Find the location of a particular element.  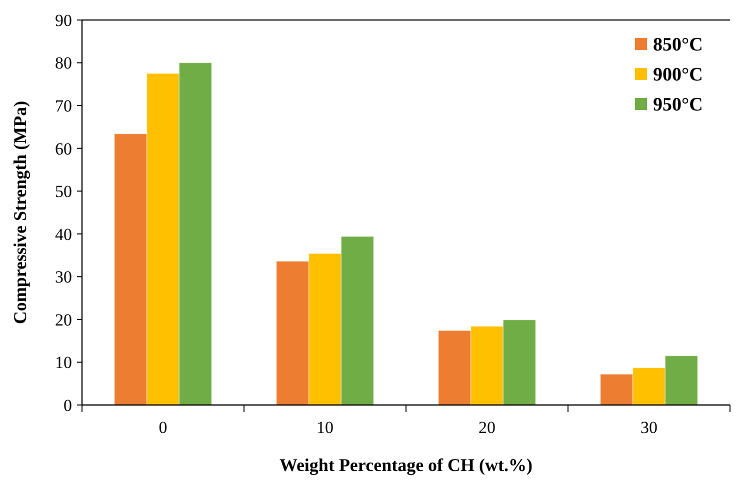

y-tick-label: 50 is located at coordinates (63, 192).